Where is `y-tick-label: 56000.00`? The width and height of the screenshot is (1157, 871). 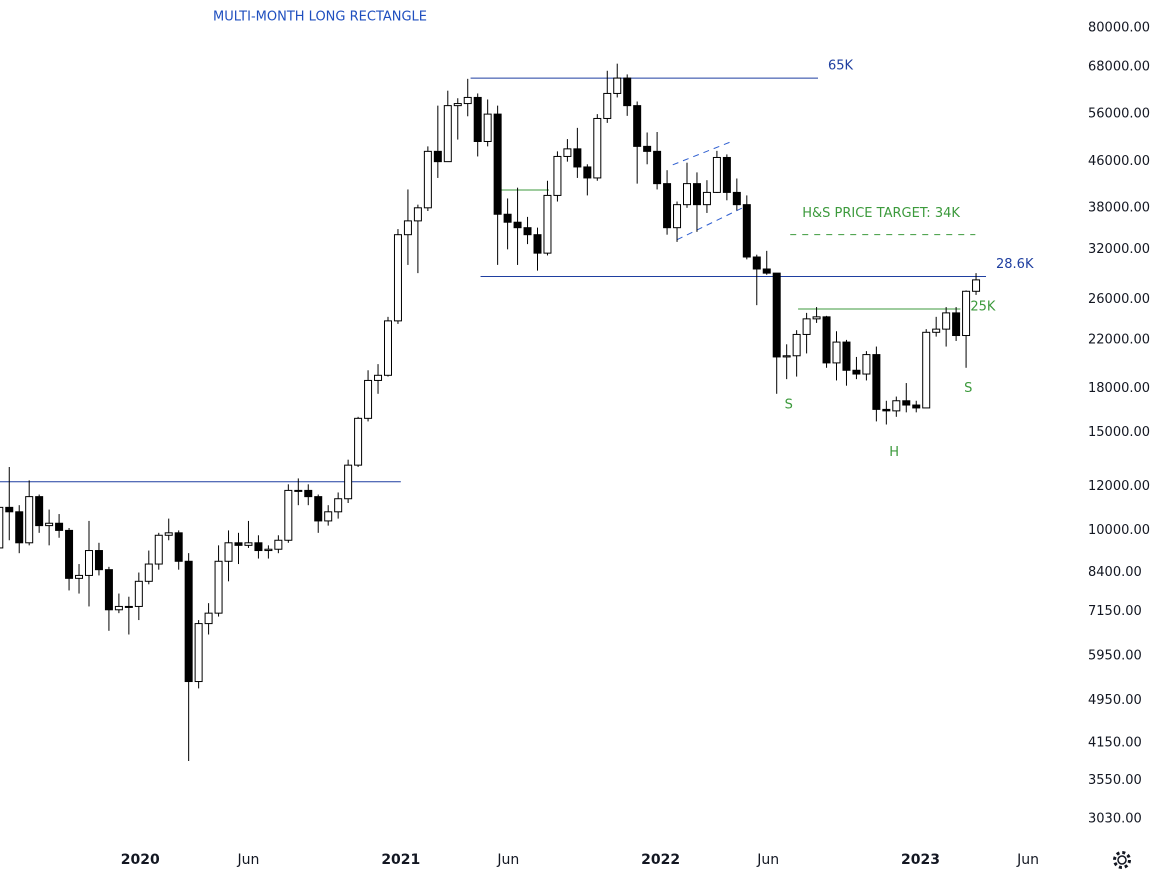 y-tick-label: 56000.00 is located at coordinates (1119, 114).